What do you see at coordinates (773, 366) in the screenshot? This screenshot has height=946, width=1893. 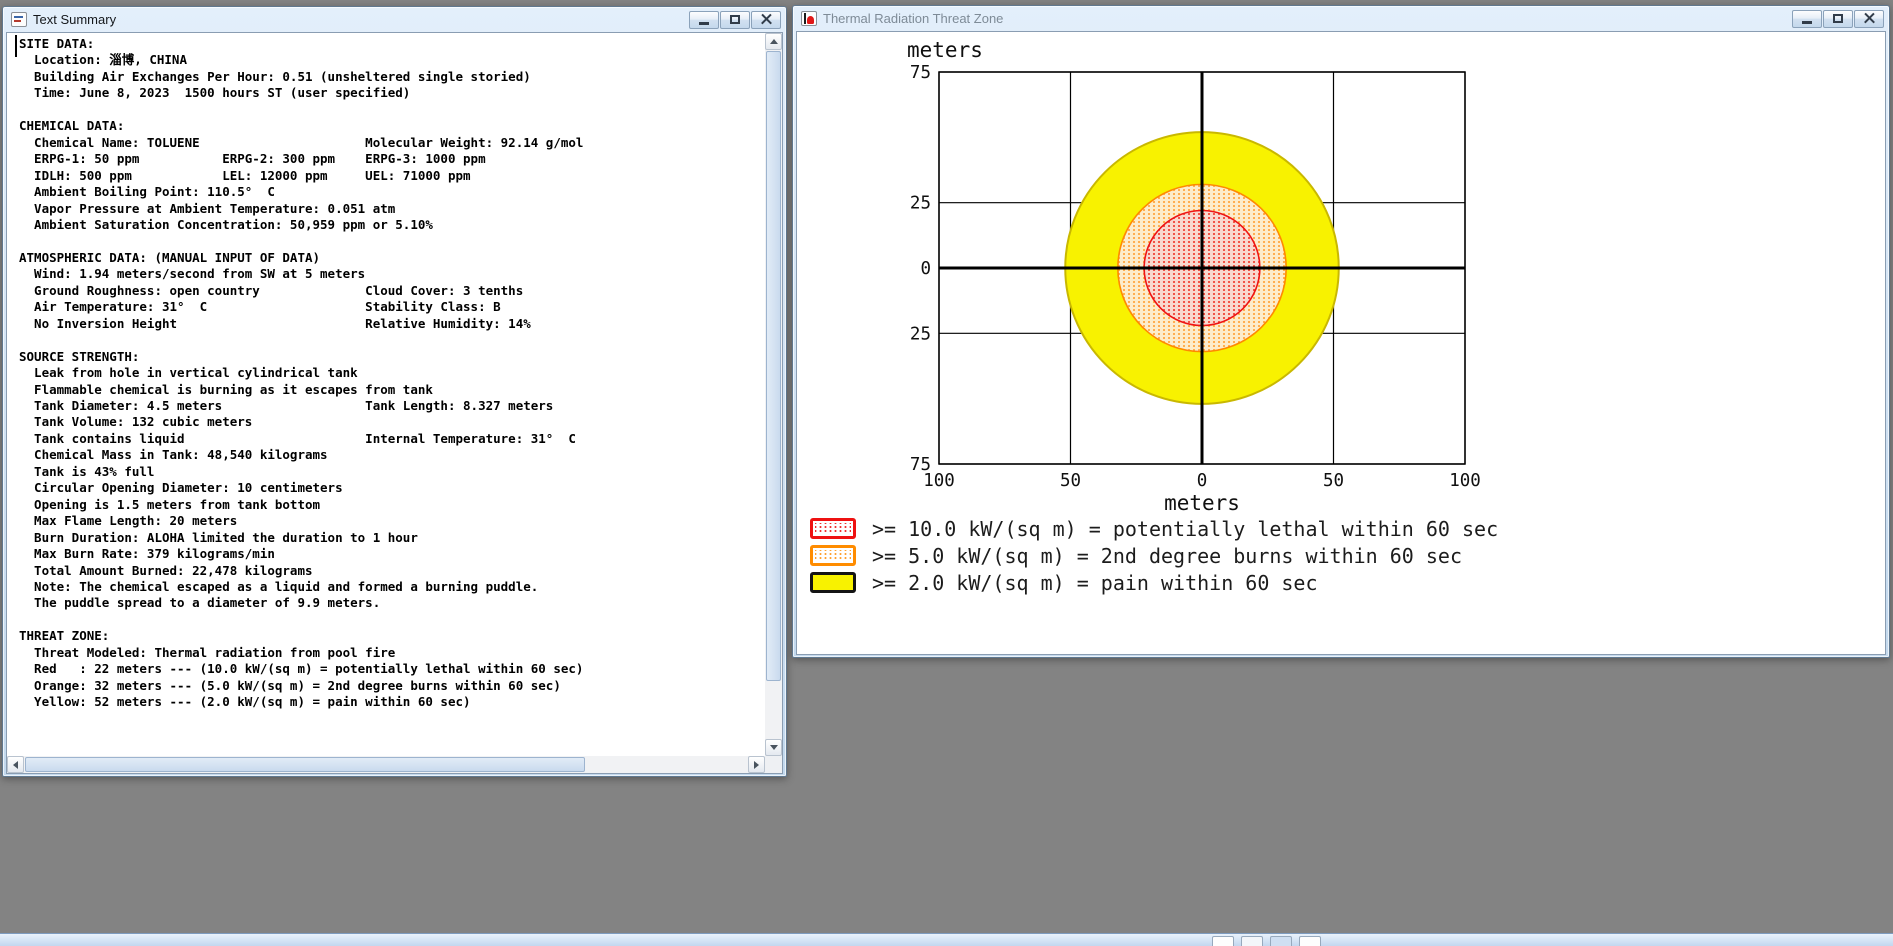 I see `vertical-scroll-thumb` at bounding box center [773, 366].